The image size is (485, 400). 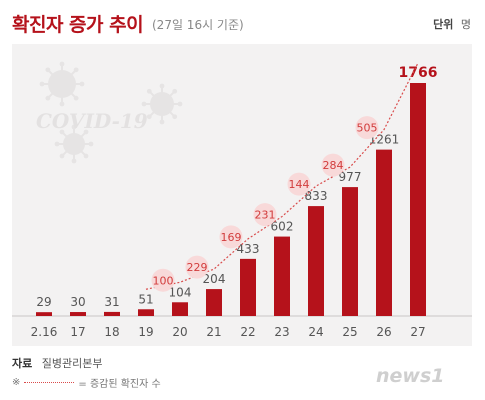 What do you see at coordinates (145, 299) in the screenshot?
I see `value-label: 51` at bounding box center [145, 299].